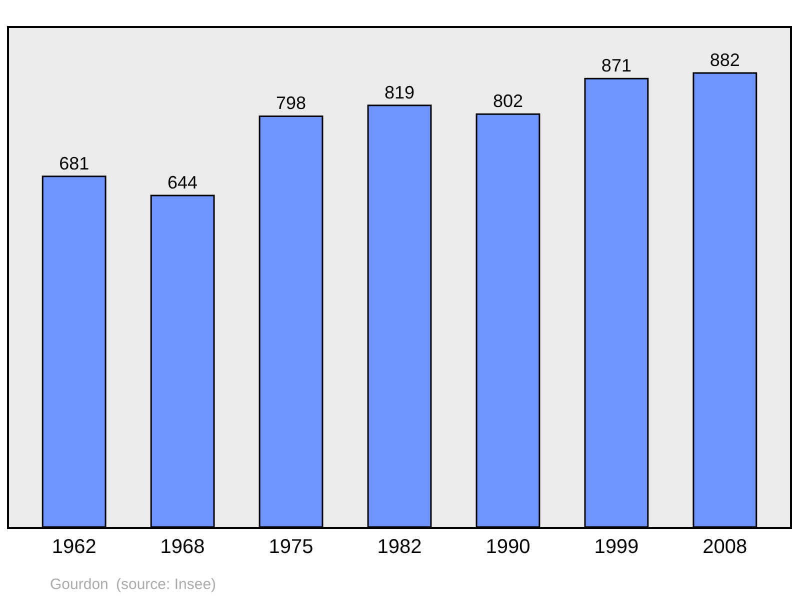 The width and height of the screenshot is (800, 598). Describe the element at coordinates (74, 163) in the screenshot. I see `data-label: 681` at that location.